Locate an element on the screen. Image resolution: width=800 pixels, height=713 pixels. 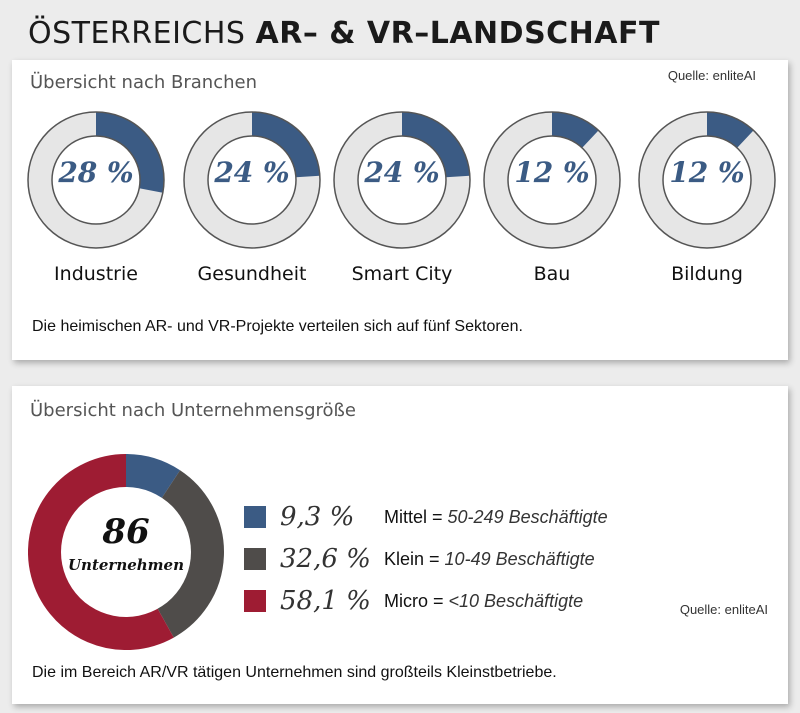
donut-arc-gesundheit is located at coordinates (285, 145).